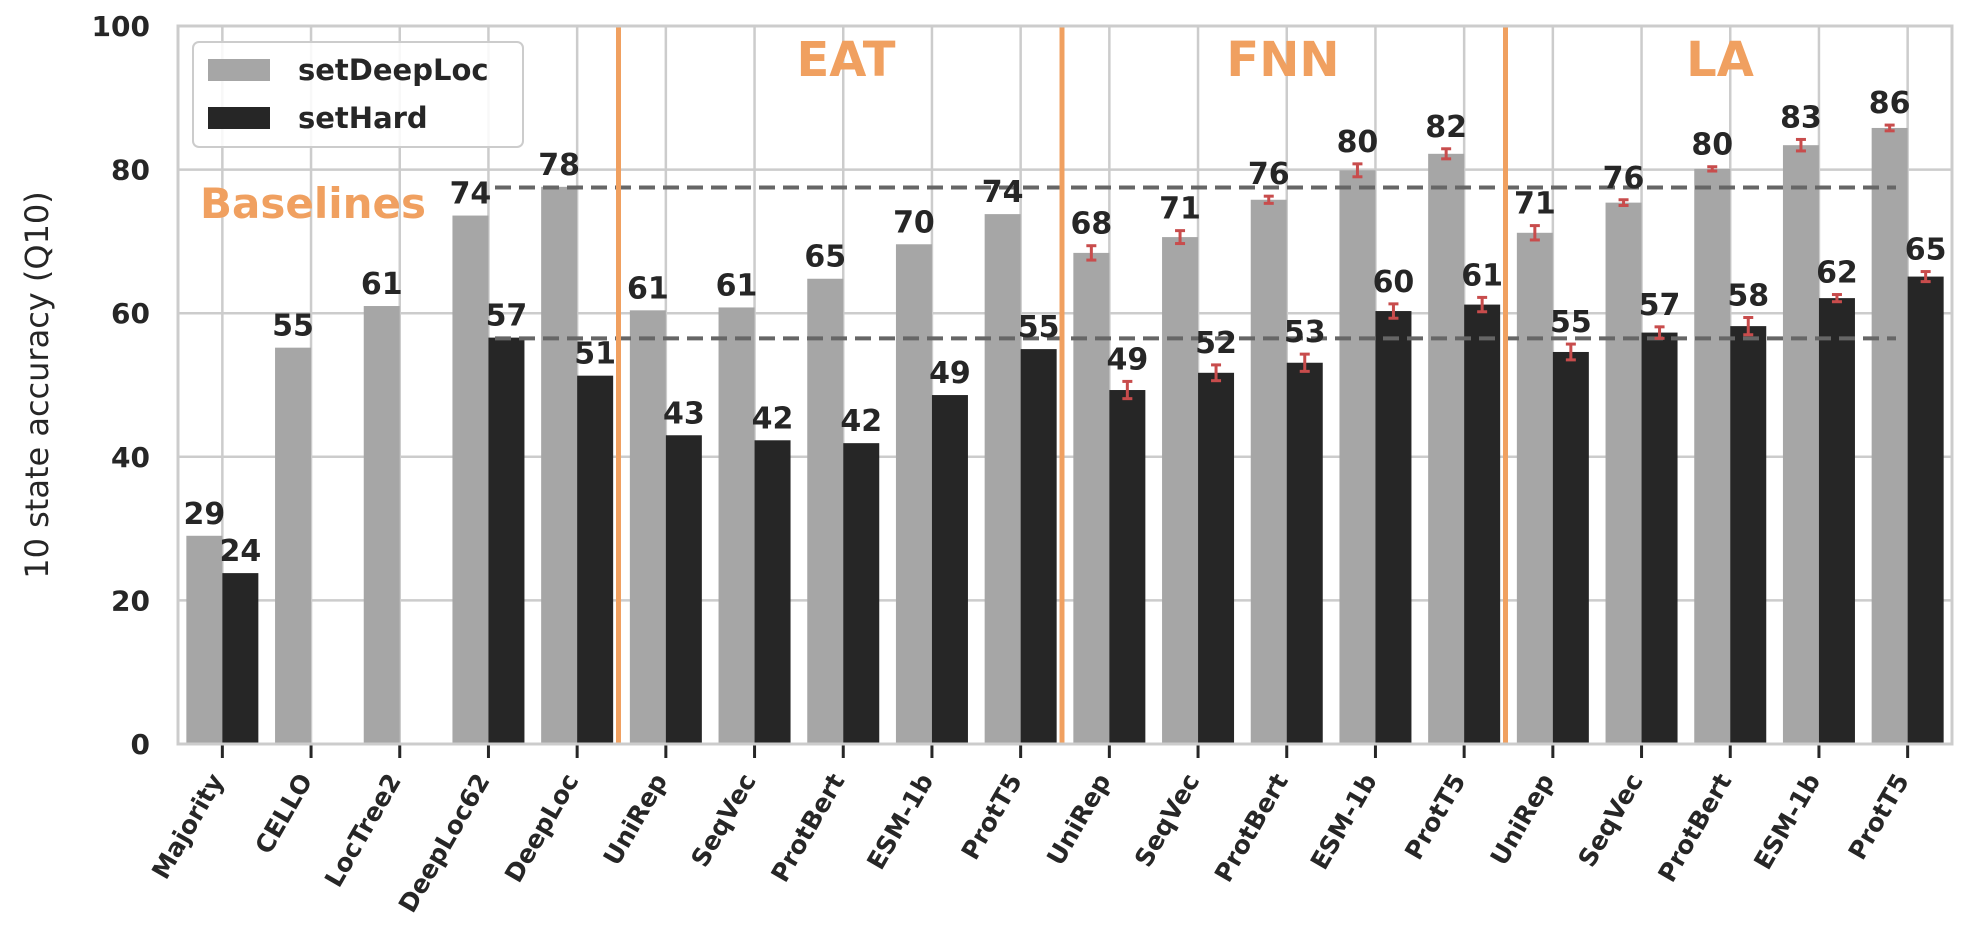 The height and width of the screenshot is (944, 1974). What do you see at coordinates (187, 827) in the screenshot?
I see `x-tick-label: Majority` at bounding box center [187, 827].